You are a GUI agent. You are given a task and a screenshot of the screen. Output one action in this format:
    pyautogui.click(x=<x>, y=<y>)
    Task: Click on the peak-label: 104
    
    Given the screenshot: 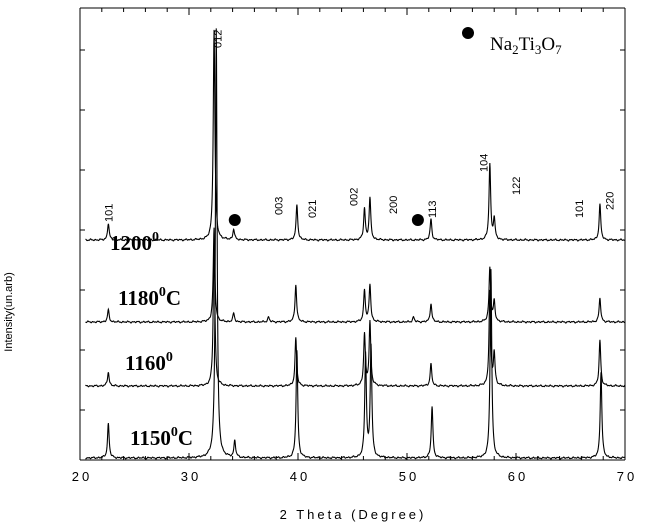 What is the action you would take?
    pyautogui.click(x=484, y=163)
    